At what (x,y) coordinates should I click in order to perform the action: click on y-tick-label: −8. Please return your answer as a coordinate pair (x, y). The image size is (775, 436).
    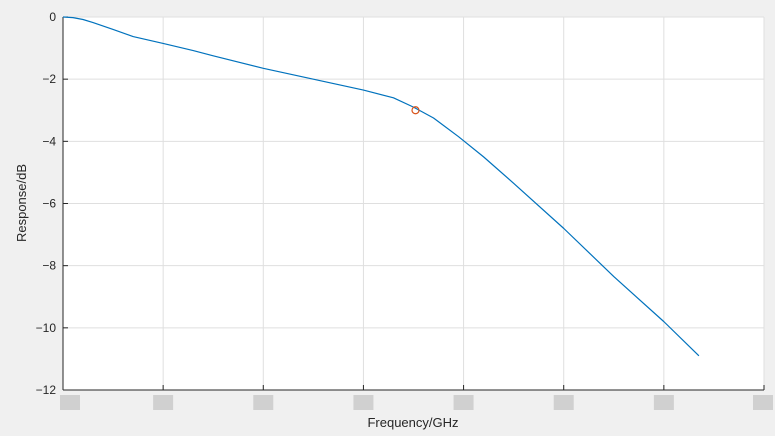
    Looking at the image, I should click on (49, 266).